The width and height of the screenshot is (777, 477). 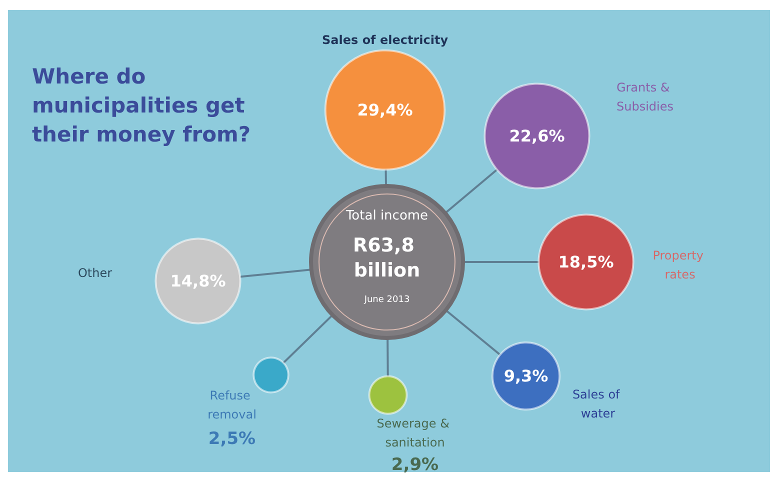 What do you see at coordinates (598, 404) in the screenshot?
I see `category-label: Sales of water` at bounding box center [598, 404].